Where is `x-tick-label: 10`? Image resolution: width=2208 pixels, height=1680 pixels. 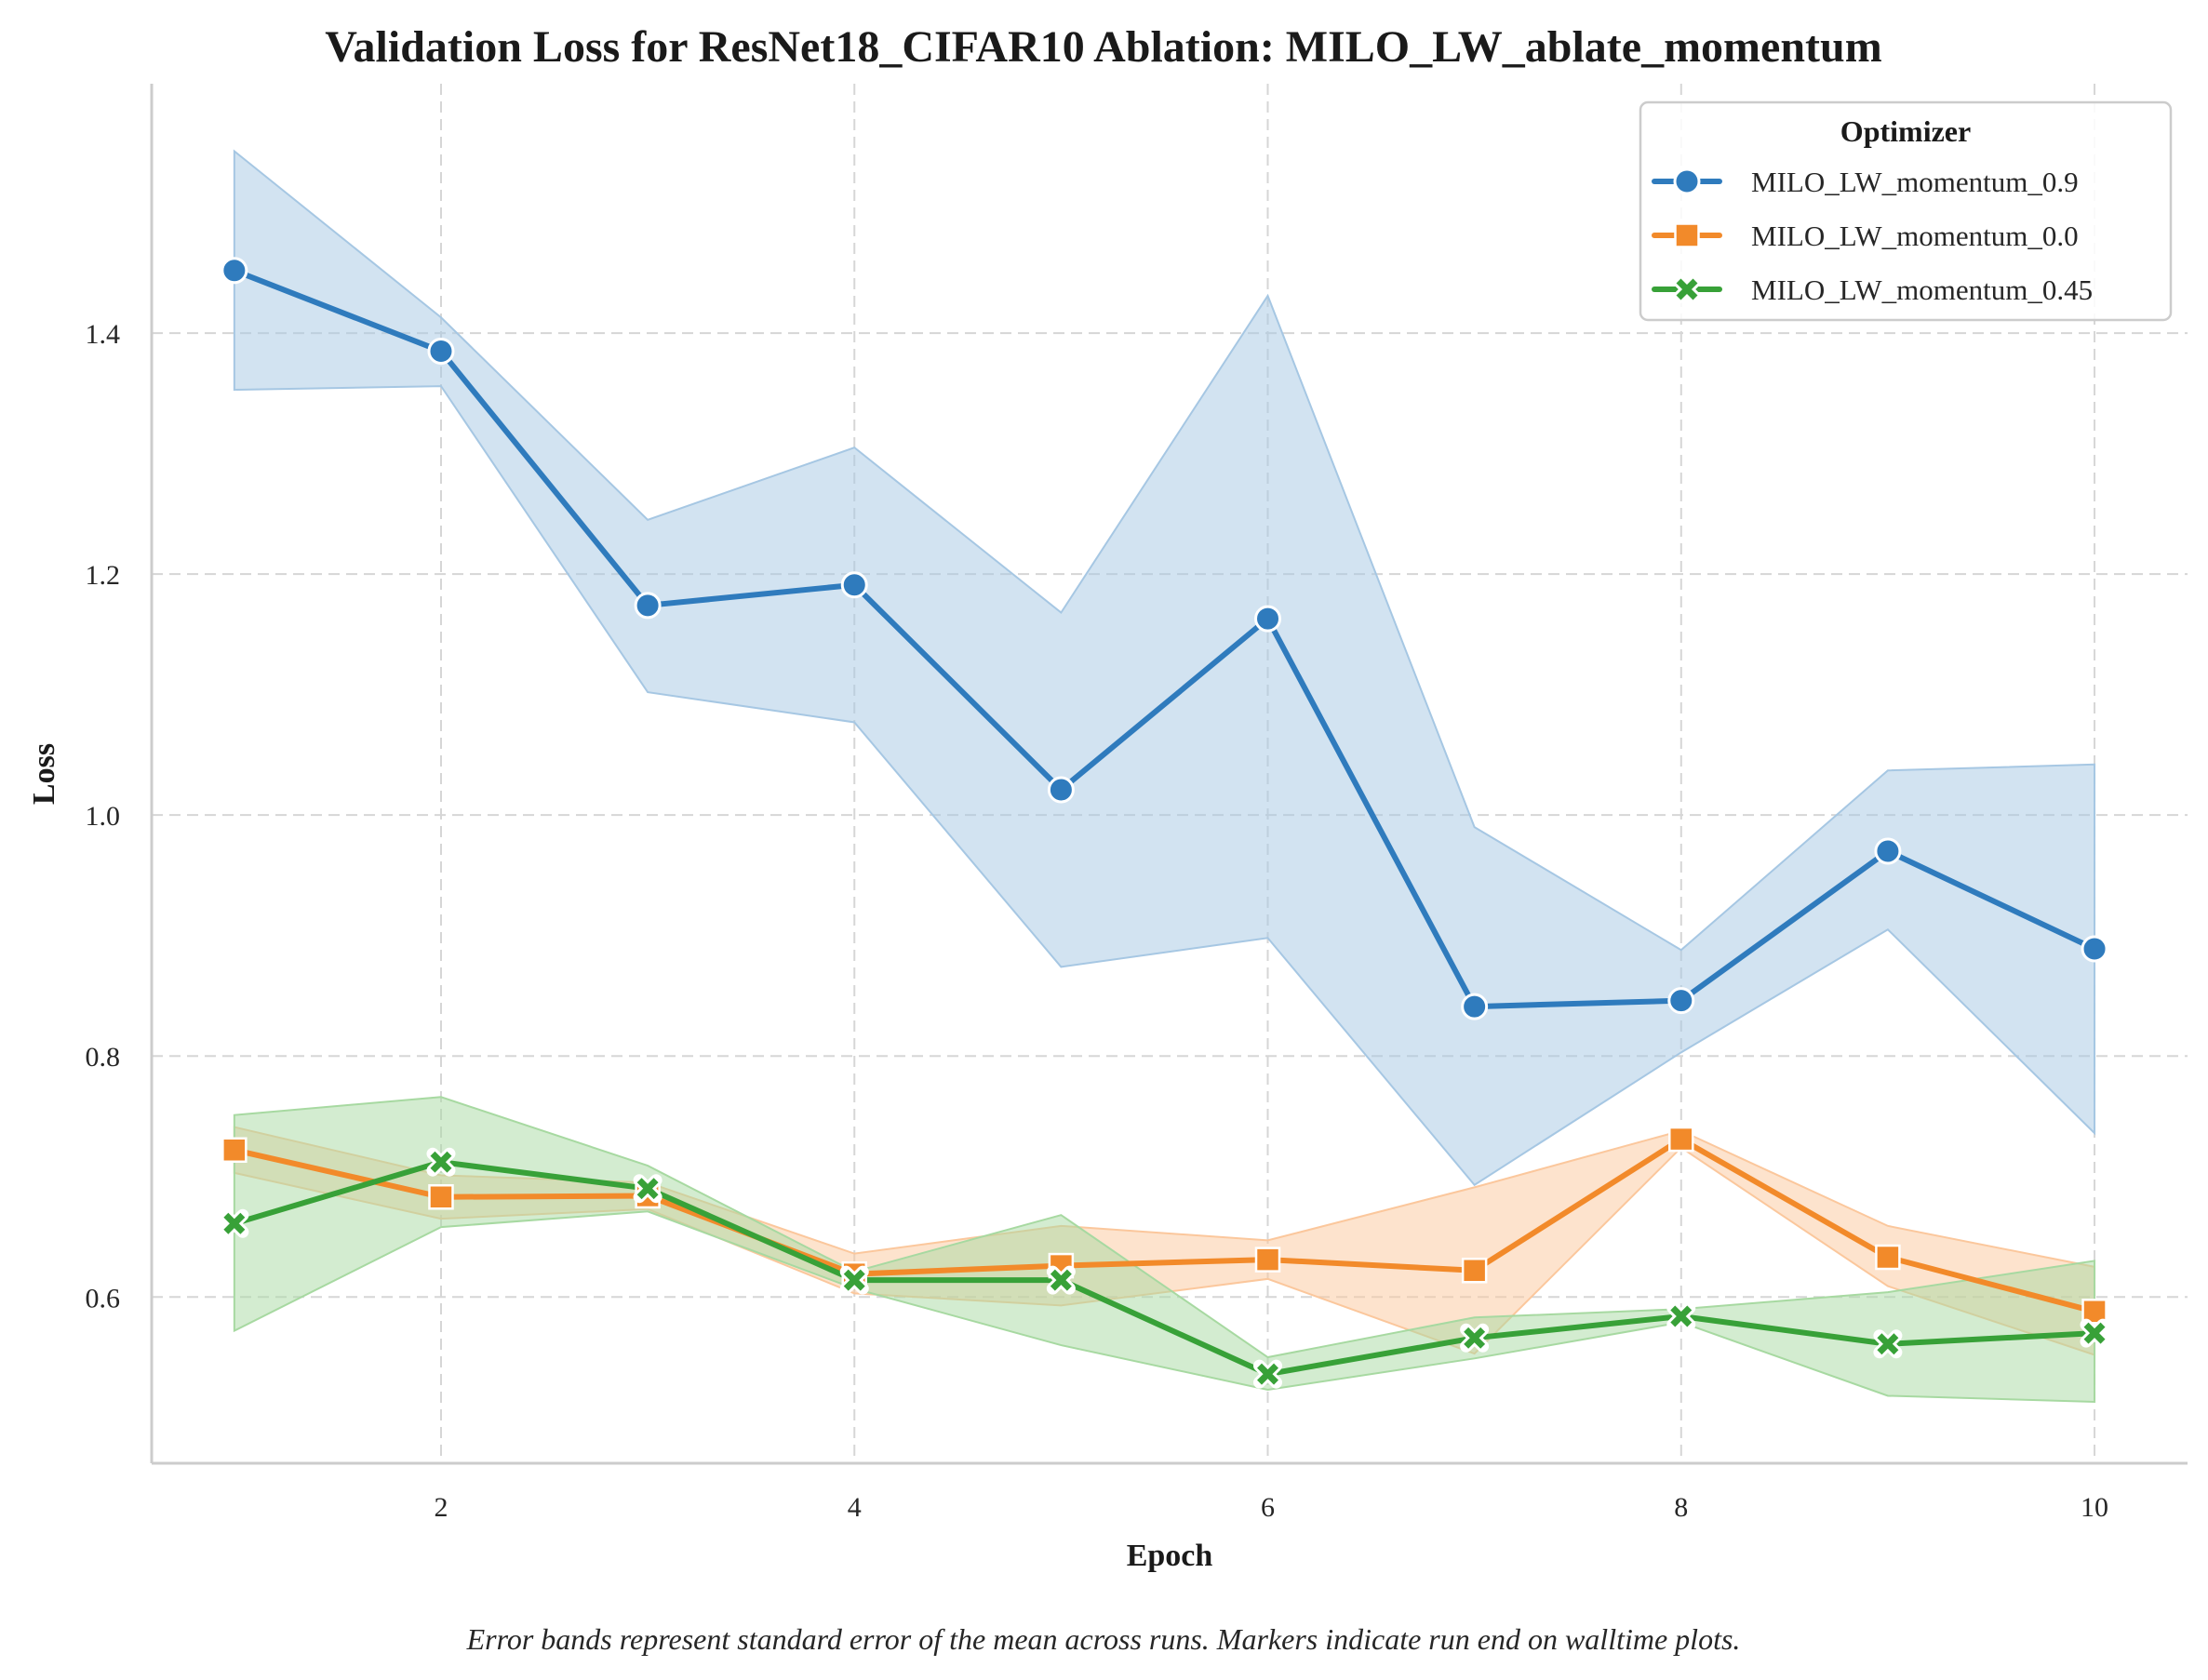
x-tick-label: 10 is located at coordinates (2095, 1507).